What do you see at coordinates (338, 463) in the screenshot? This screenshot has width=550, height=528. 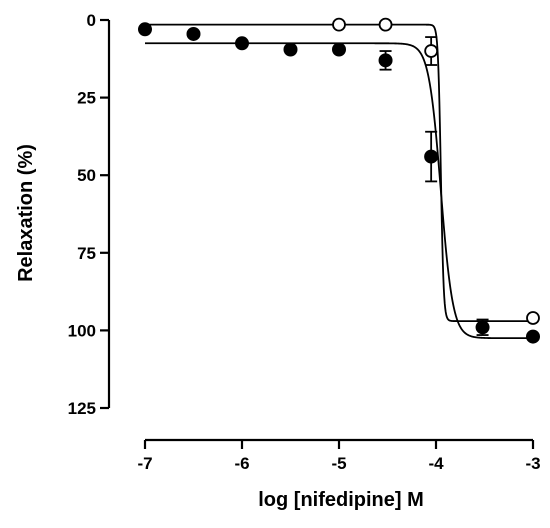 I see `x-tick-label: -5` at bounding box center [338, 463].